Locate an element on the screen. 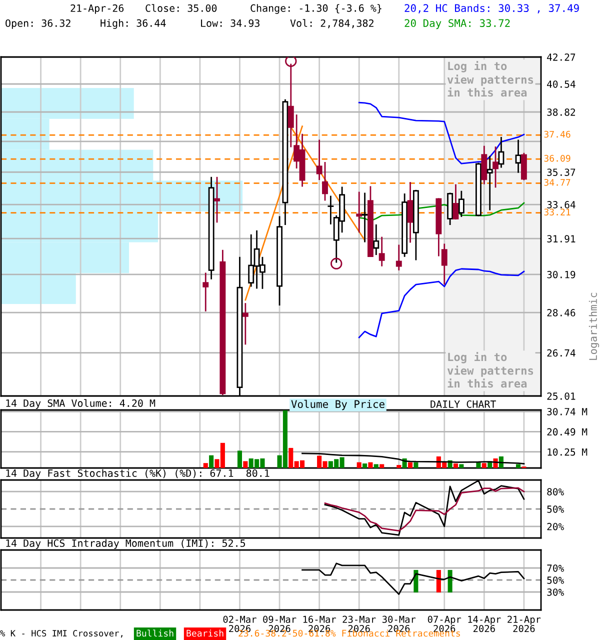 The height and width of the screenshot is (640, 600). ref-line-label: 37.46 is located at coordinates (557, 134).